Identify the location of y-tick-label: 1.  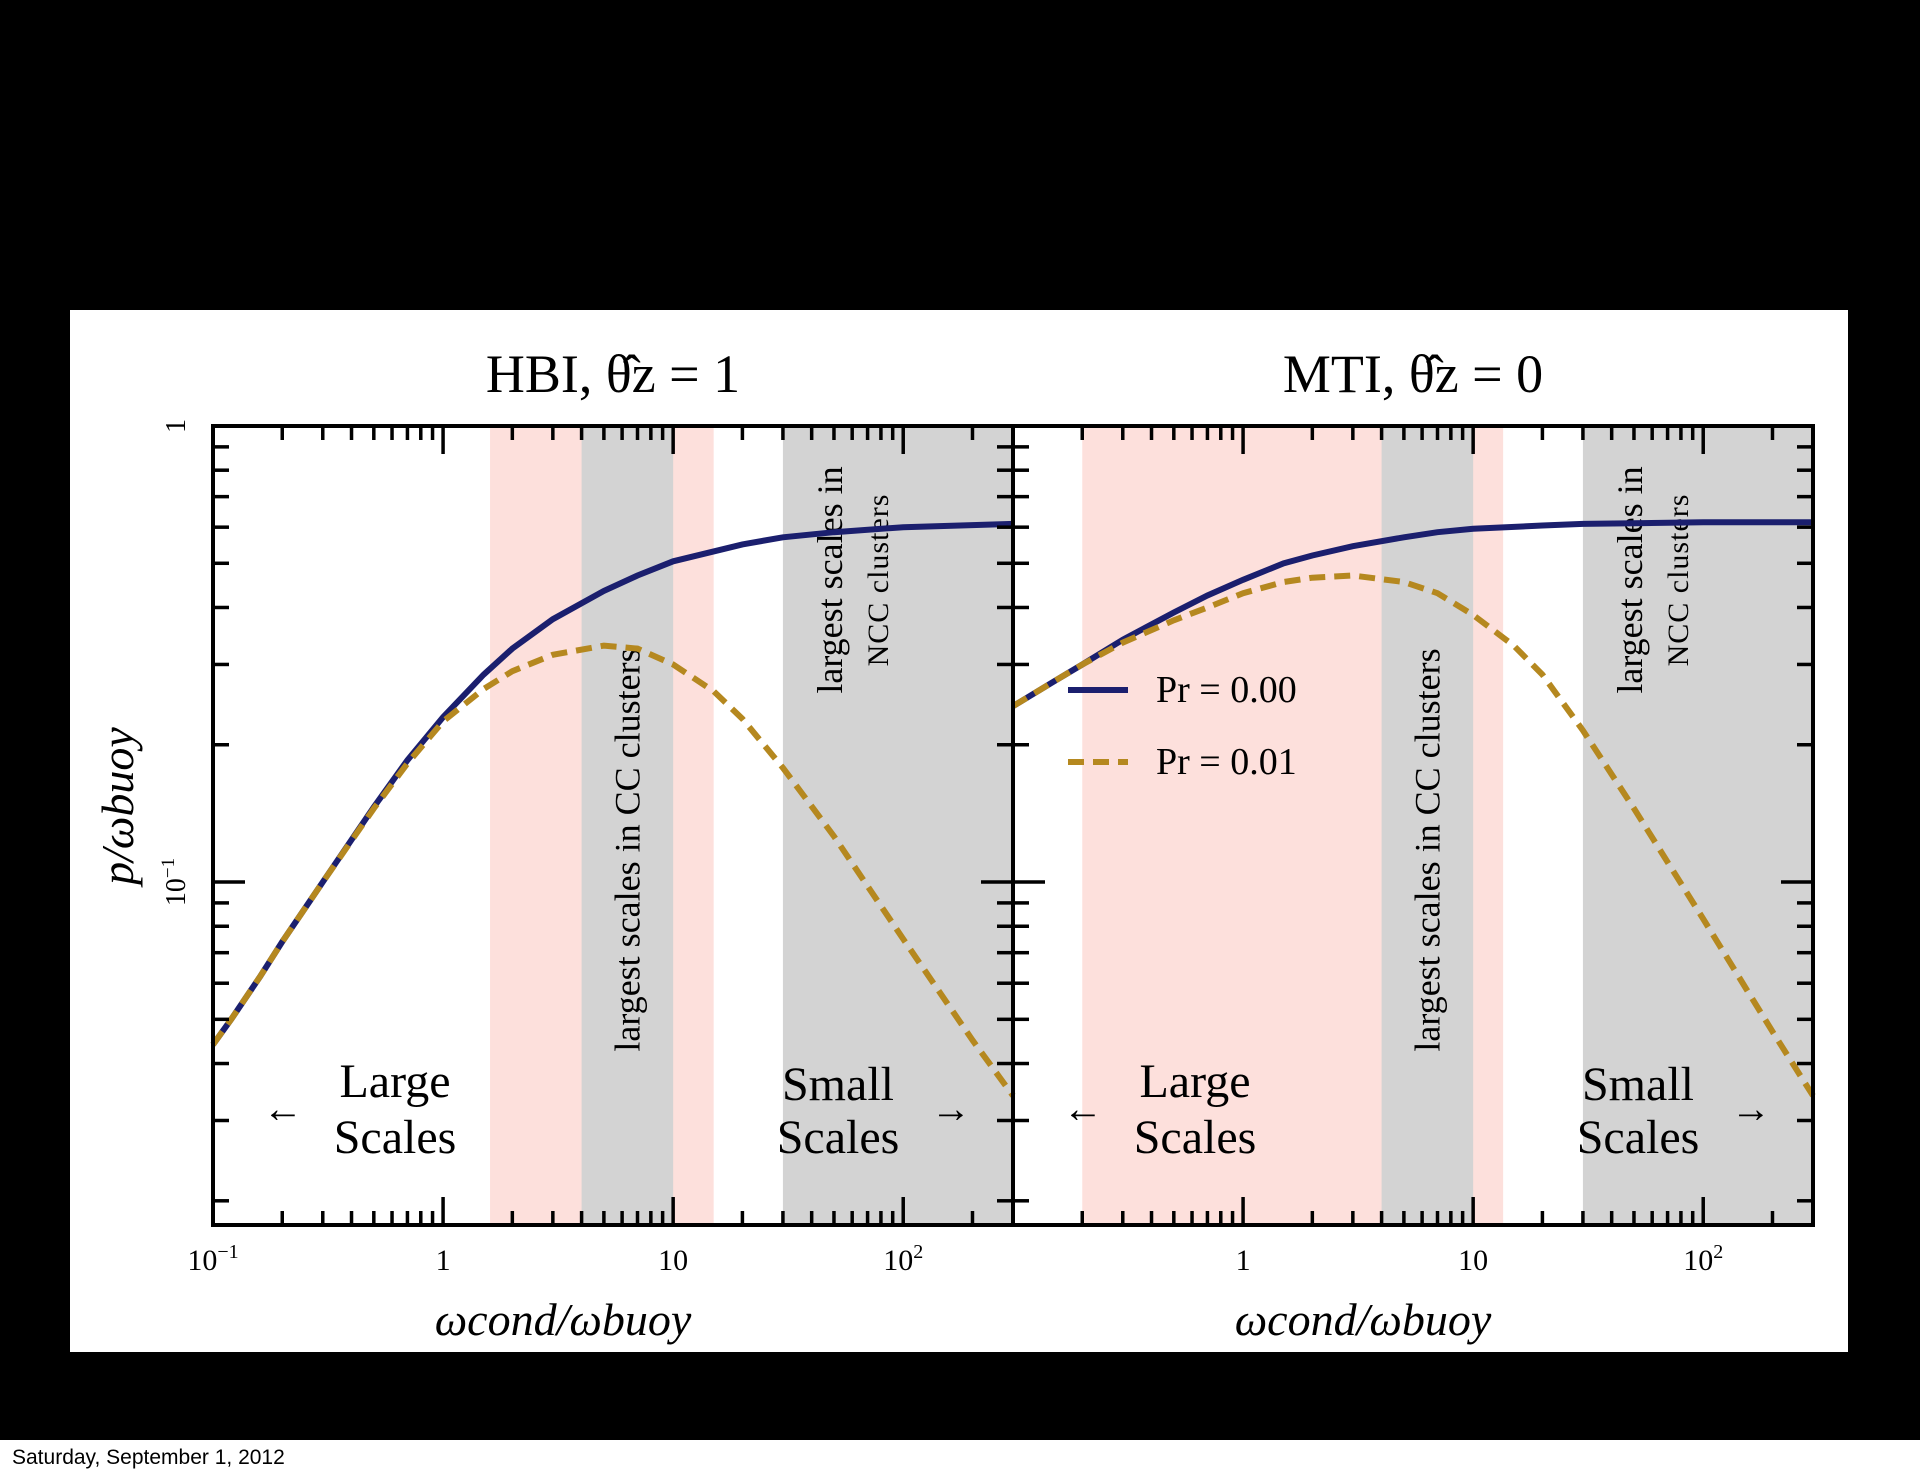
(176, 426).